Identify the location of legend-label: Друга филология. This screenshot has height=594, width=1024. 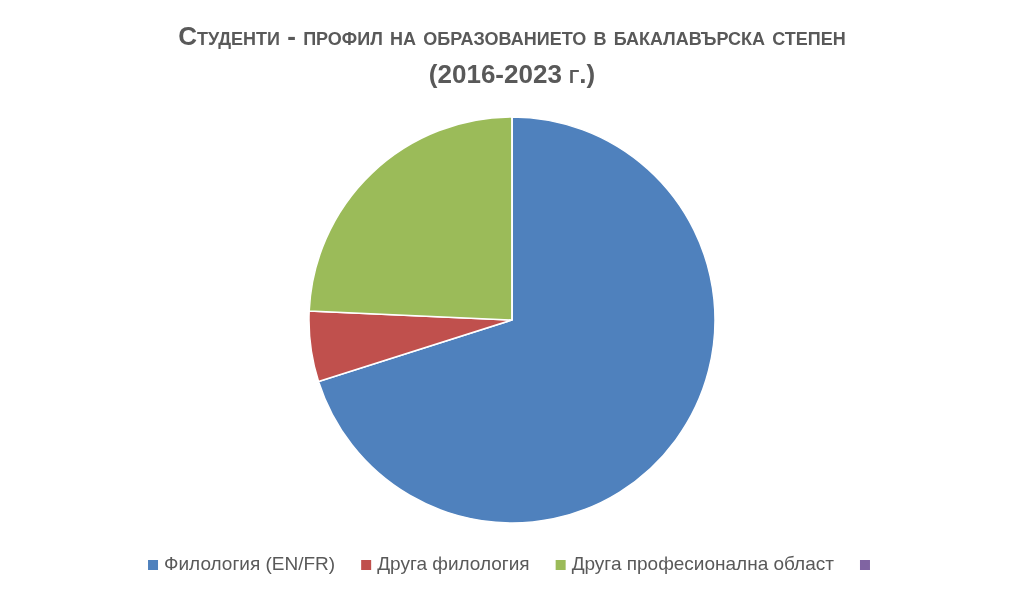
(453, 563).